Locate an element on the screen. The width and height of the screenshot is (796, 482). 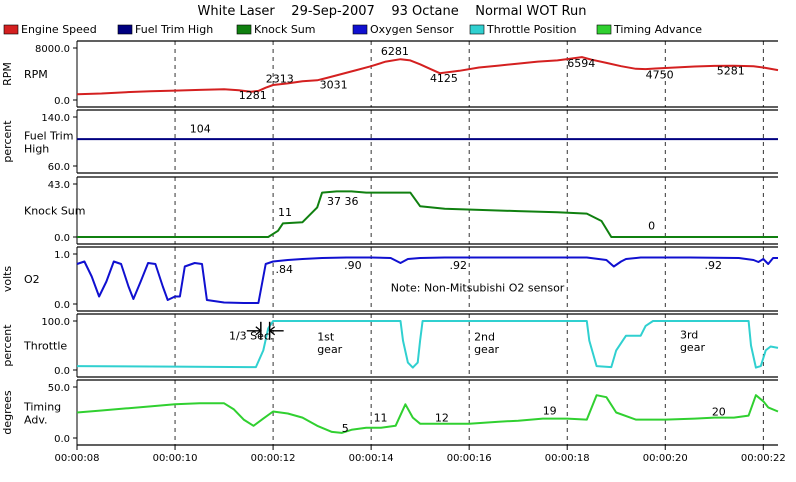
interval-arrow-right is located at coordinates (254, 331).